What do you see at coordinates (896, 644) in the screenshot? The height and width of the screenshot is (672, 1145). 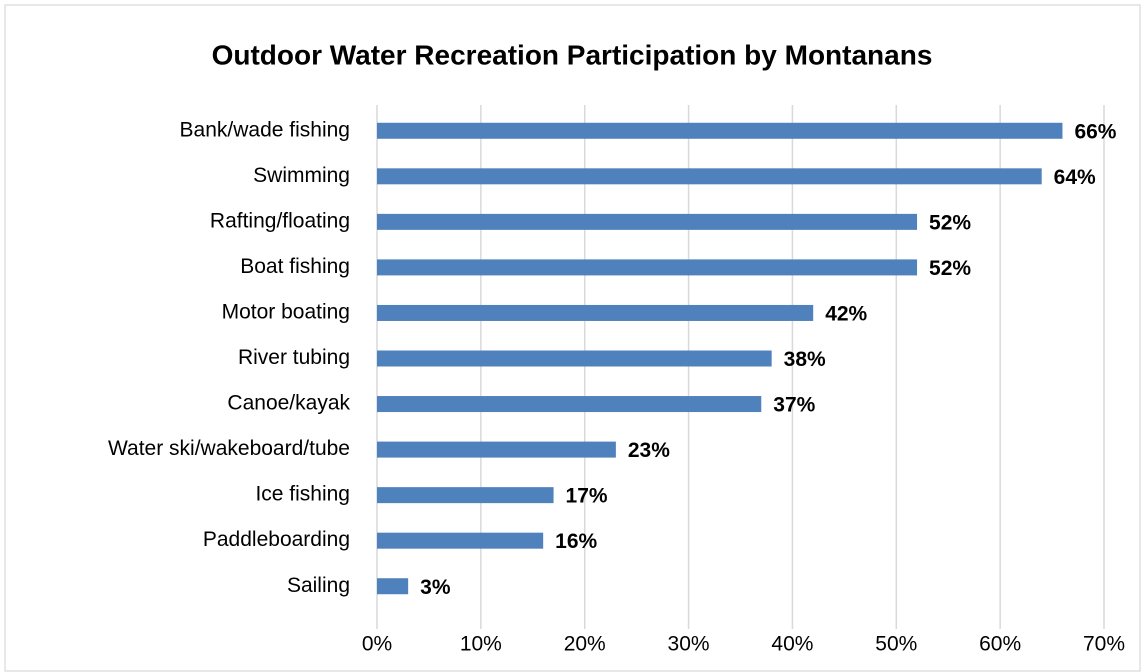 I see `x-tick-label: 50%` at bounding box center [896, 644].